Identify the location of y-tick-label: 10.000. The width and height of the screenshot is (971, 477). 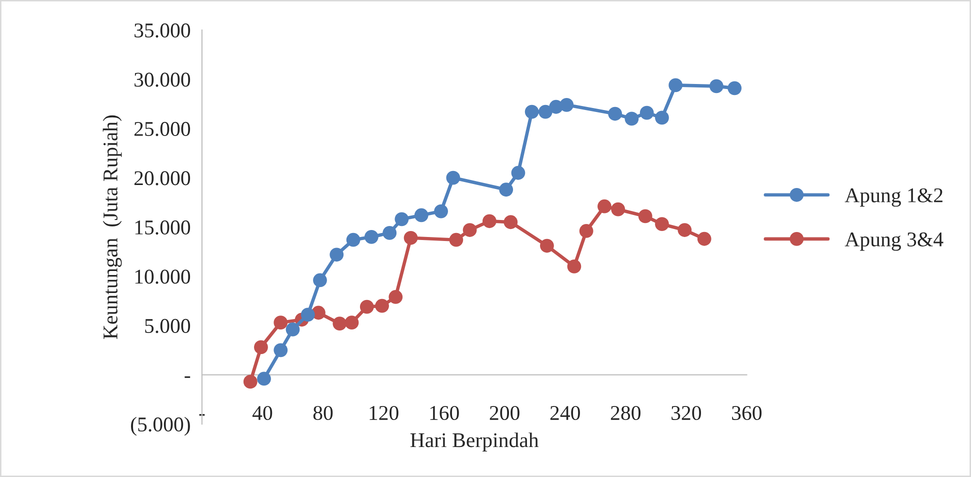
(162, 277).